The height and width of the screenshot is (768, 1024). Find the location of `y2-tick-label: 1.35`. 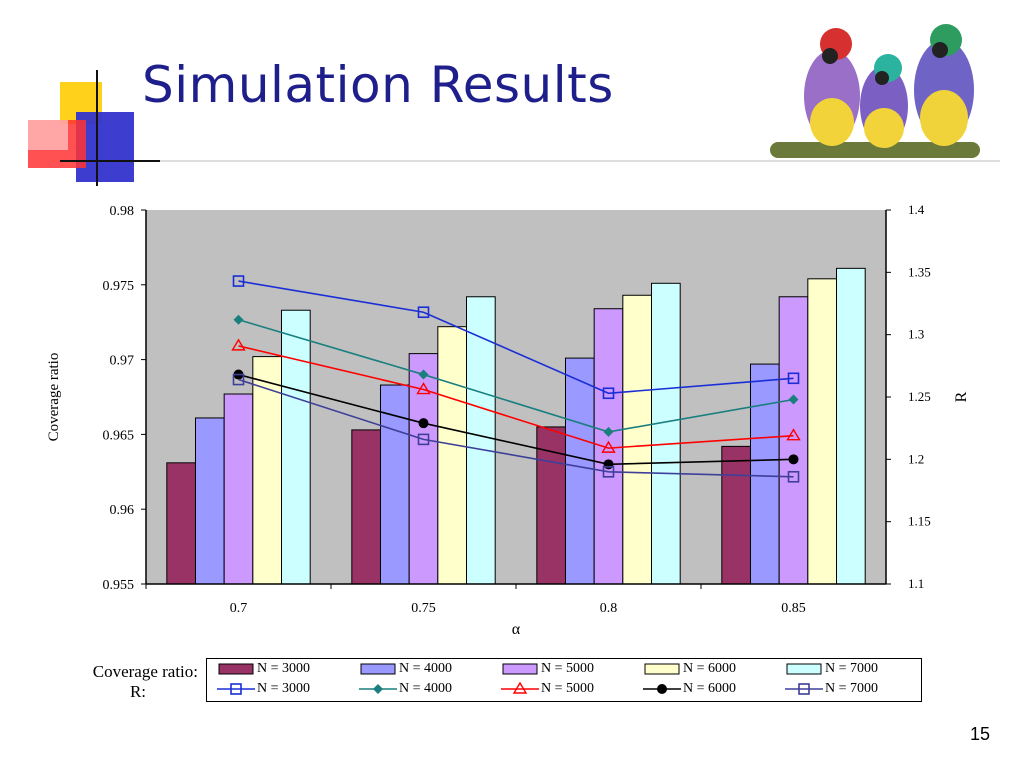

y2-tick-label: 1.35 is located at coordinates (919, 271).